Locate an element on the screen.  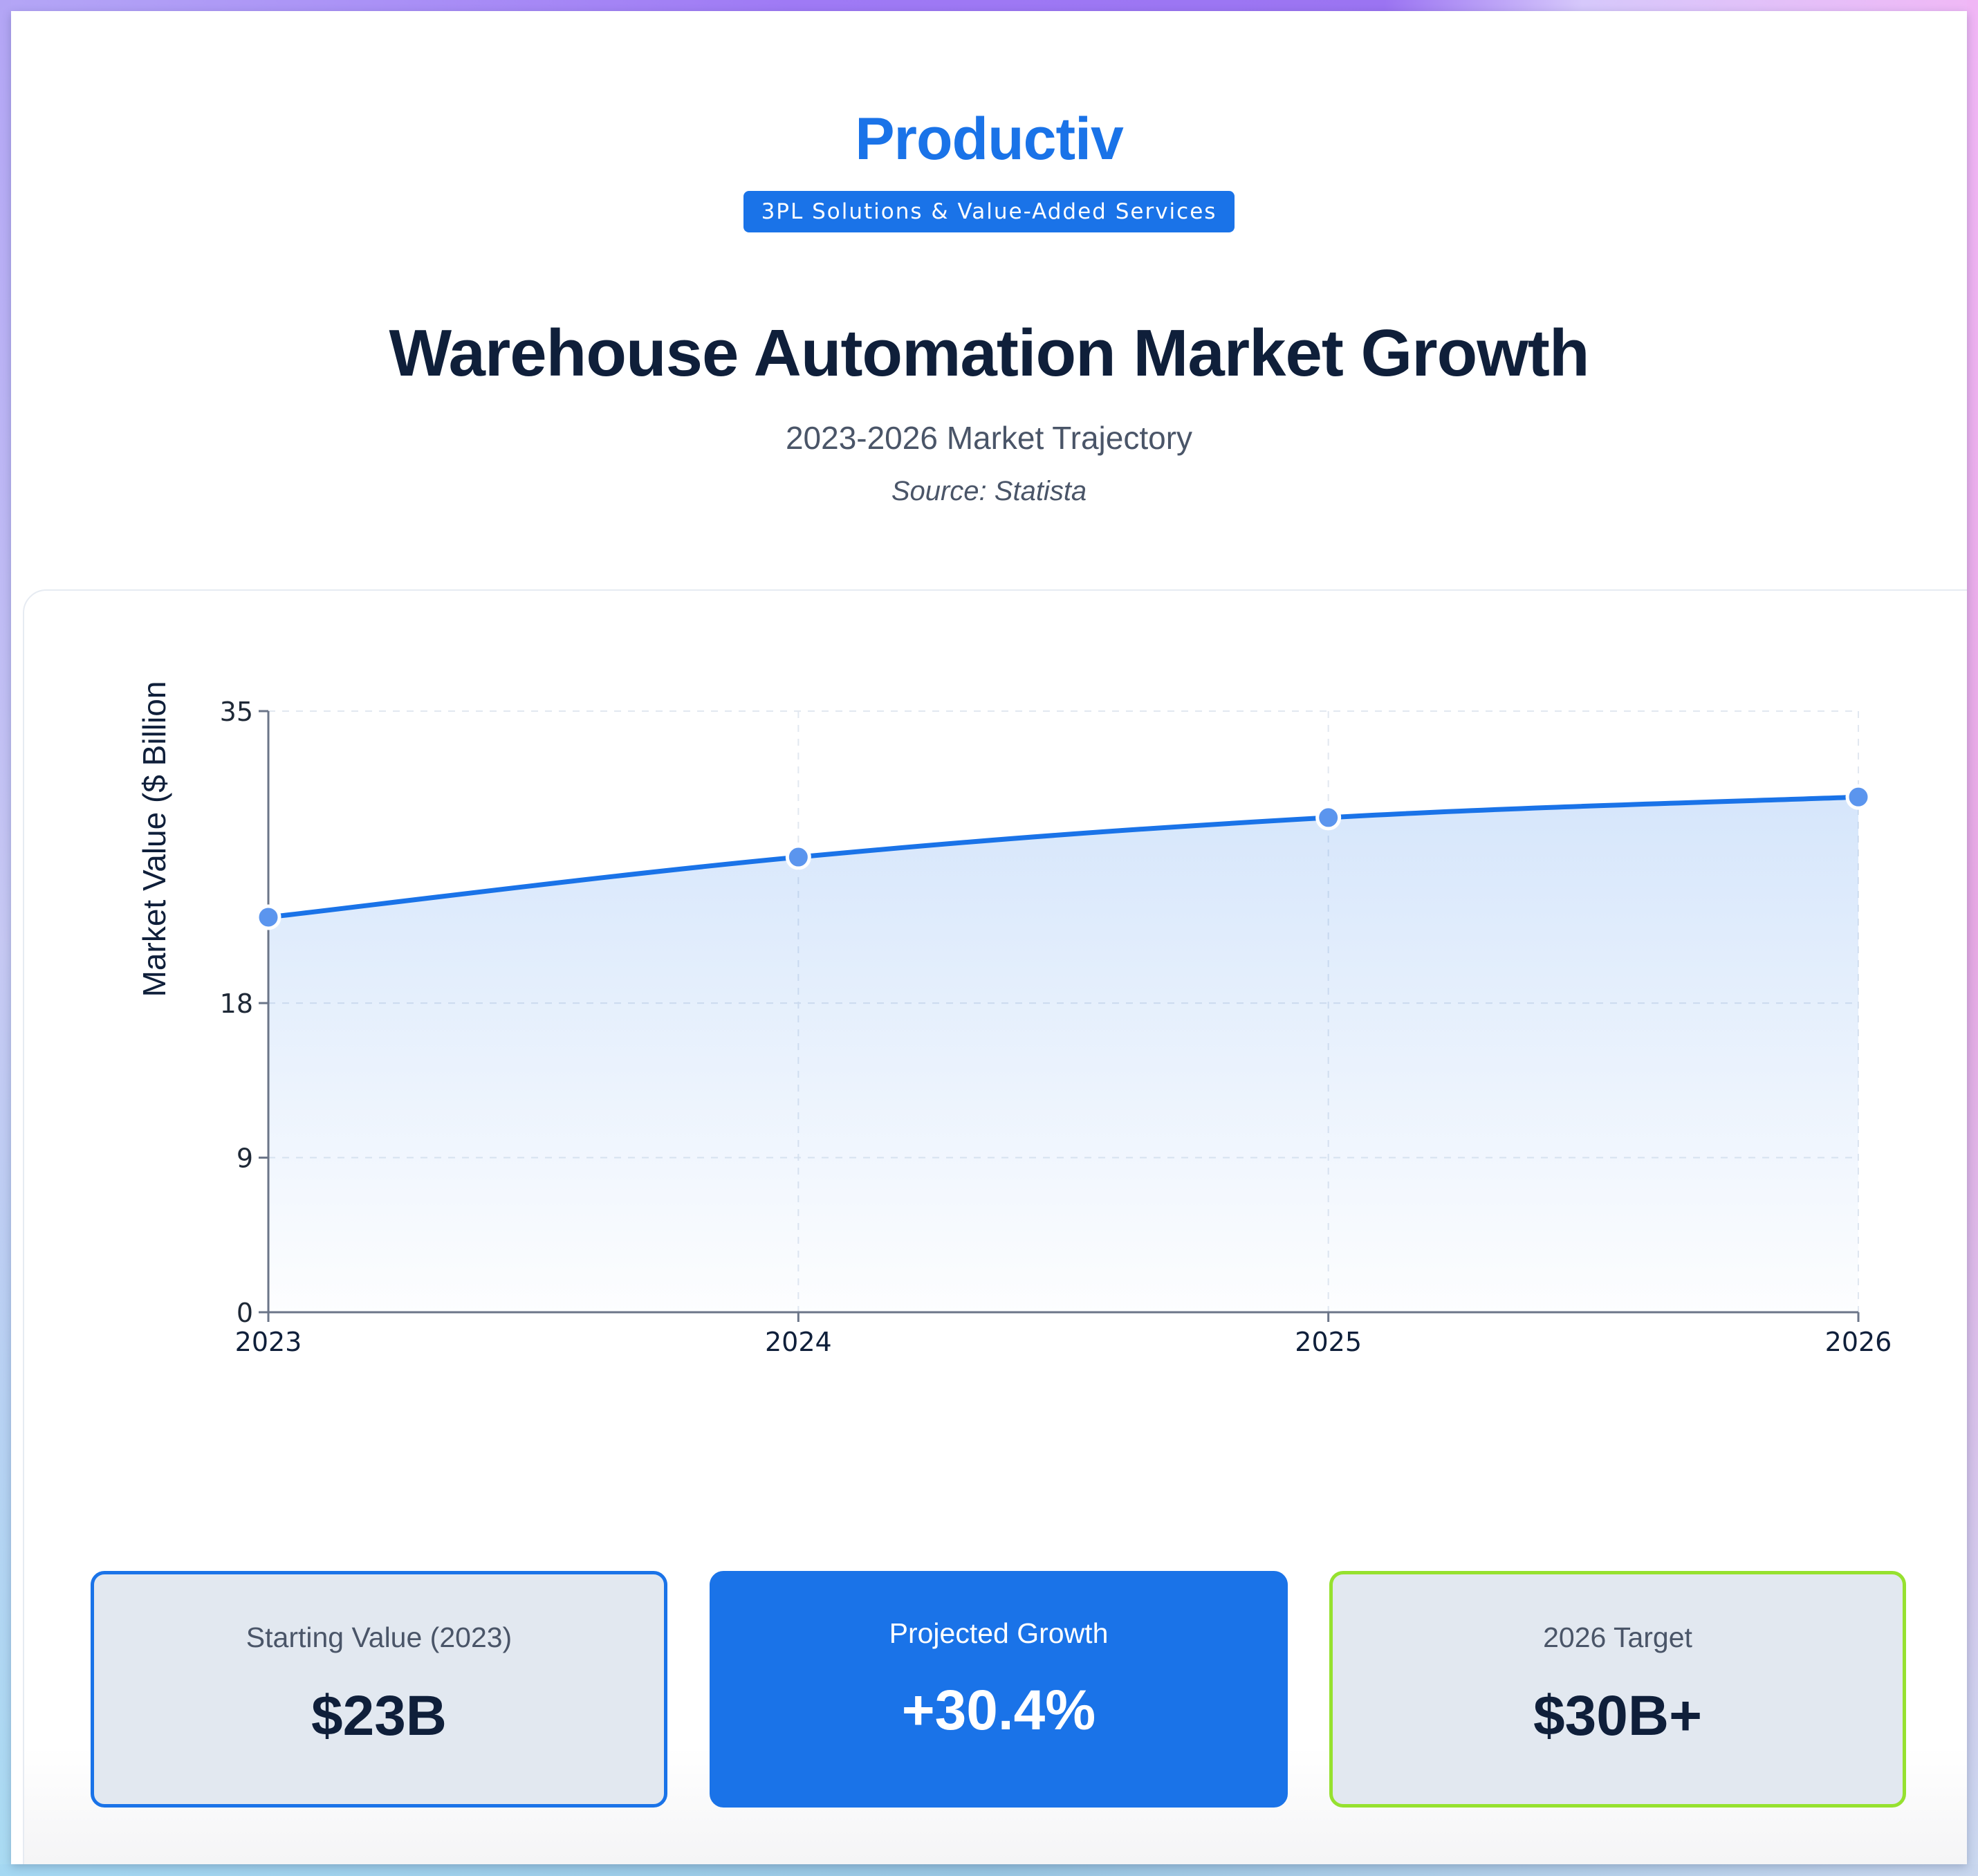
y-axis-label: Market Value ($ Billion is located at coordinates (154, 839).